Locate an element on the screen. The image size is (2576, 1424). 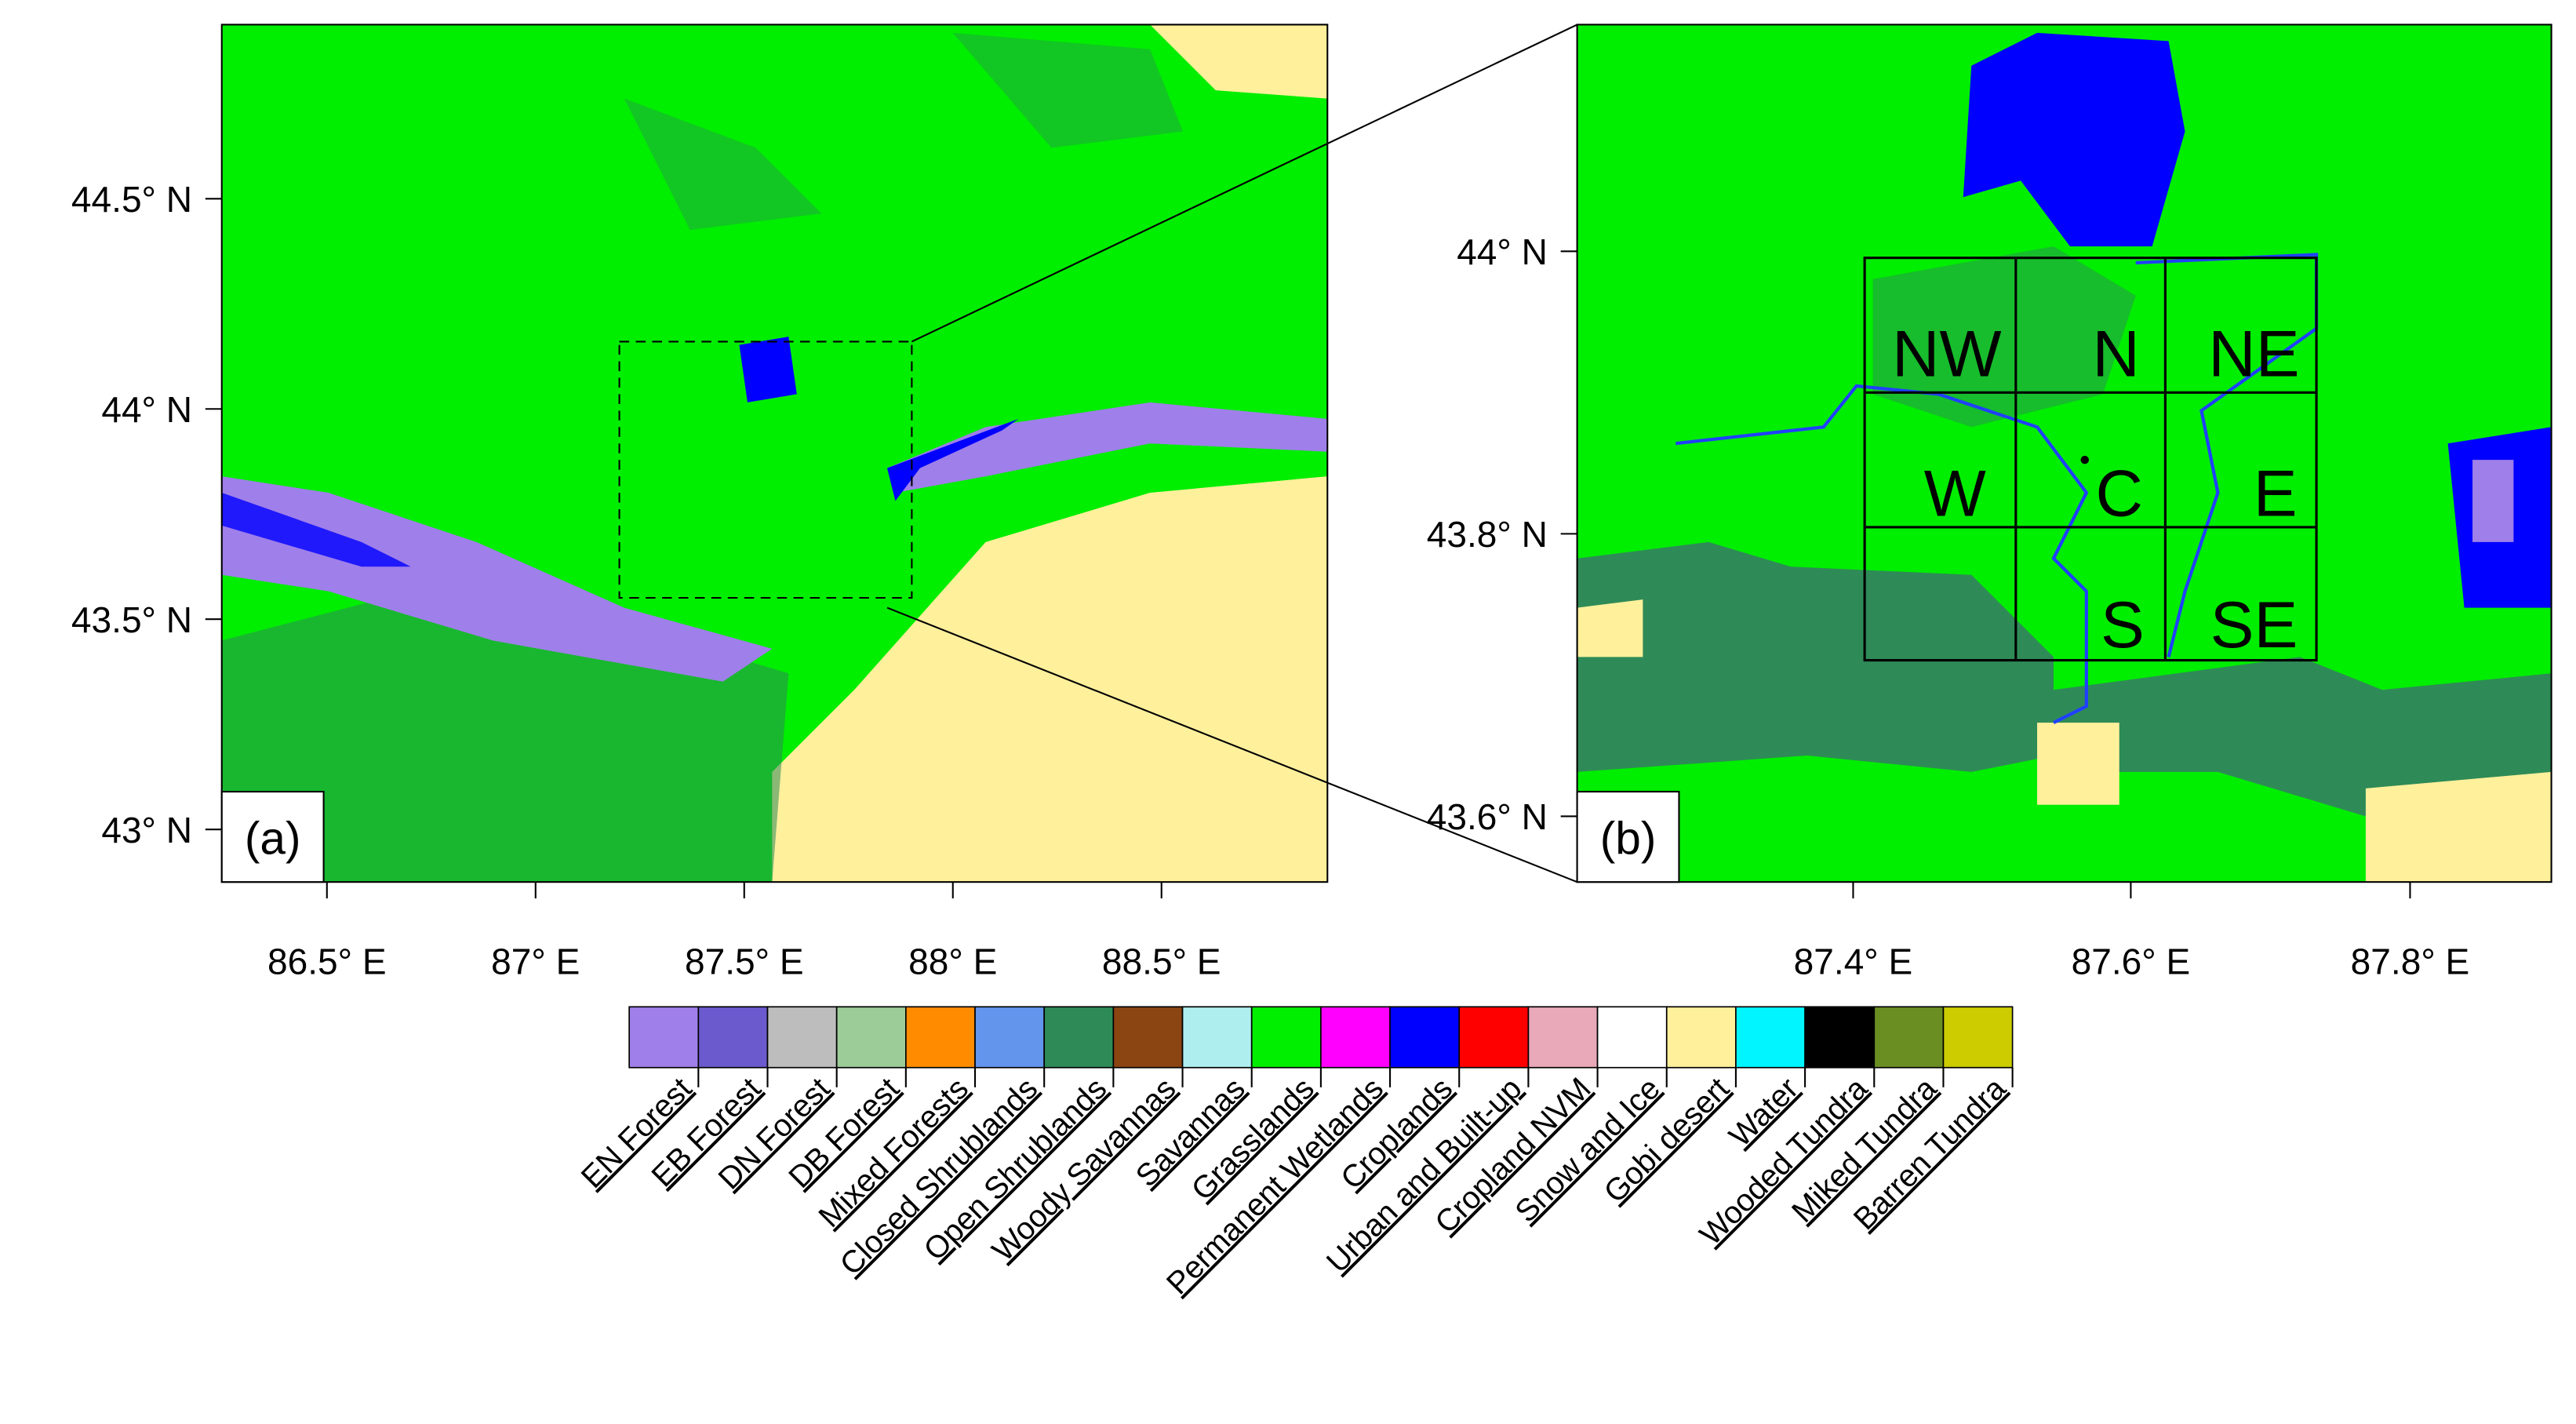
x-tick-label: 87.6° E is located at coordinates (2131, 961).